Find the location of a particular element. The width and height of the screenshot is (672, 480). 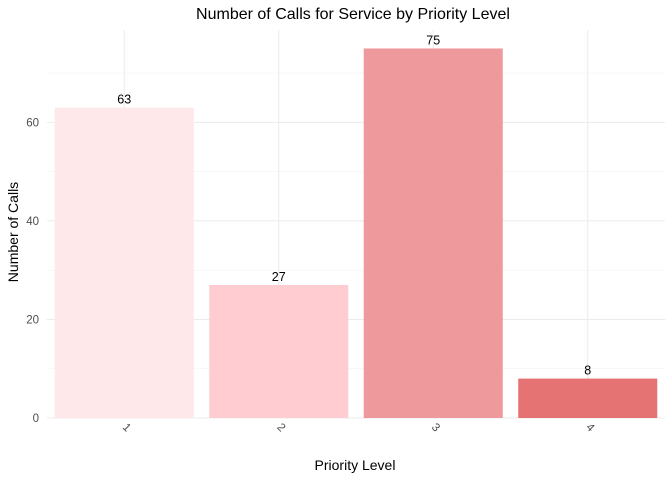

data-label: 27 is located at coordinates (279, 277).